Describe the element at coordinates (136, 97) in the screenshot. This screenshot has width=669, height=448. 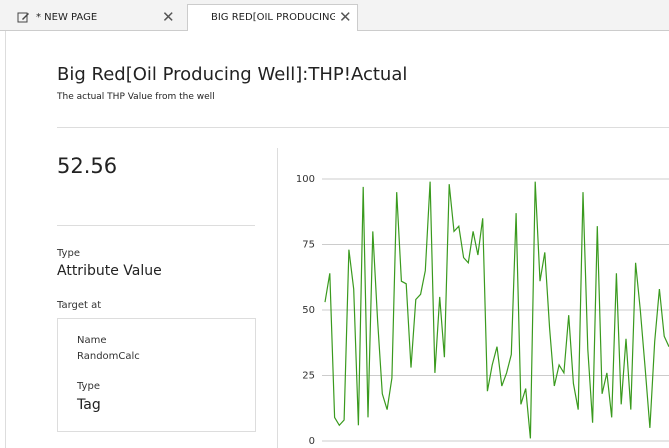
I see `subtitle: The actual THP Value from the well` at that location.